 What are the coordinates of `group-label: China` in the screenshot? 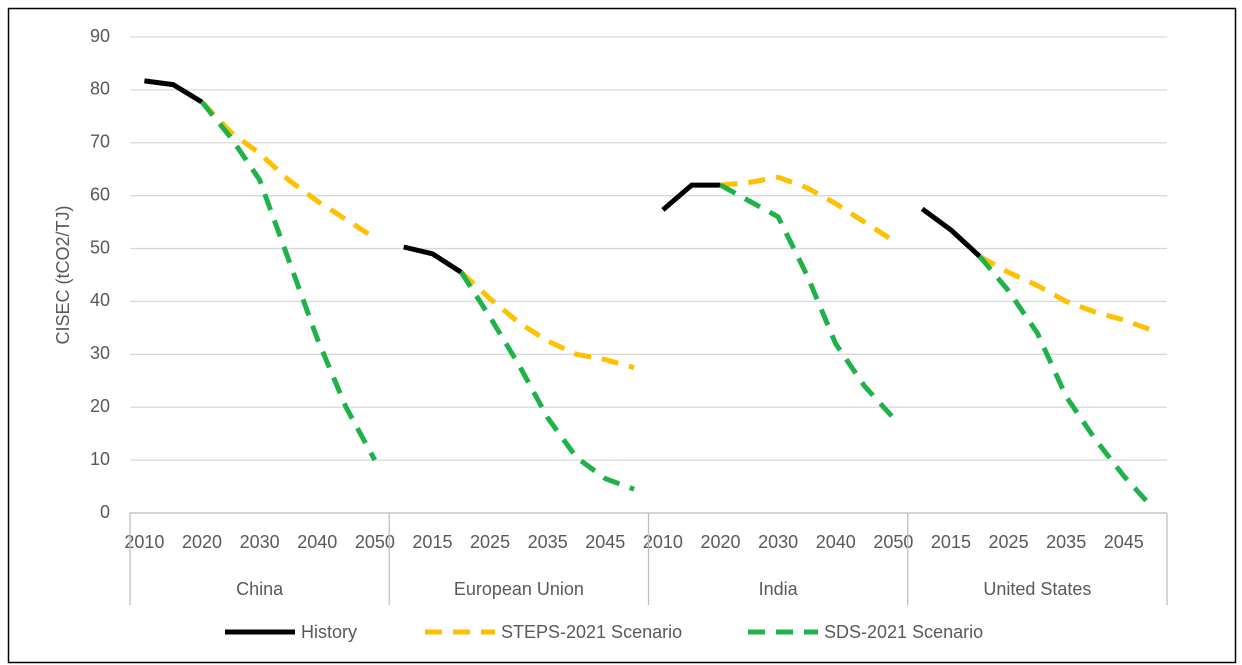 It's located at (260, 589).